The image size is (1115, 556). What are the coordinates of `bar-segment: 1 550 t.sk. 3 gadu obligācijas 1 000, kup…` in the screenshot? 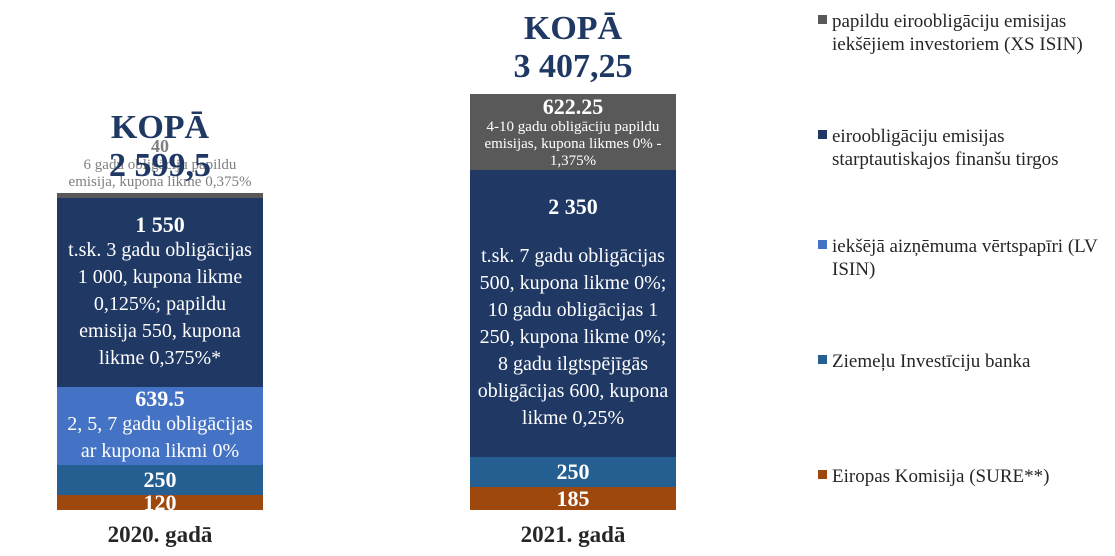 It's located at (160, 292).